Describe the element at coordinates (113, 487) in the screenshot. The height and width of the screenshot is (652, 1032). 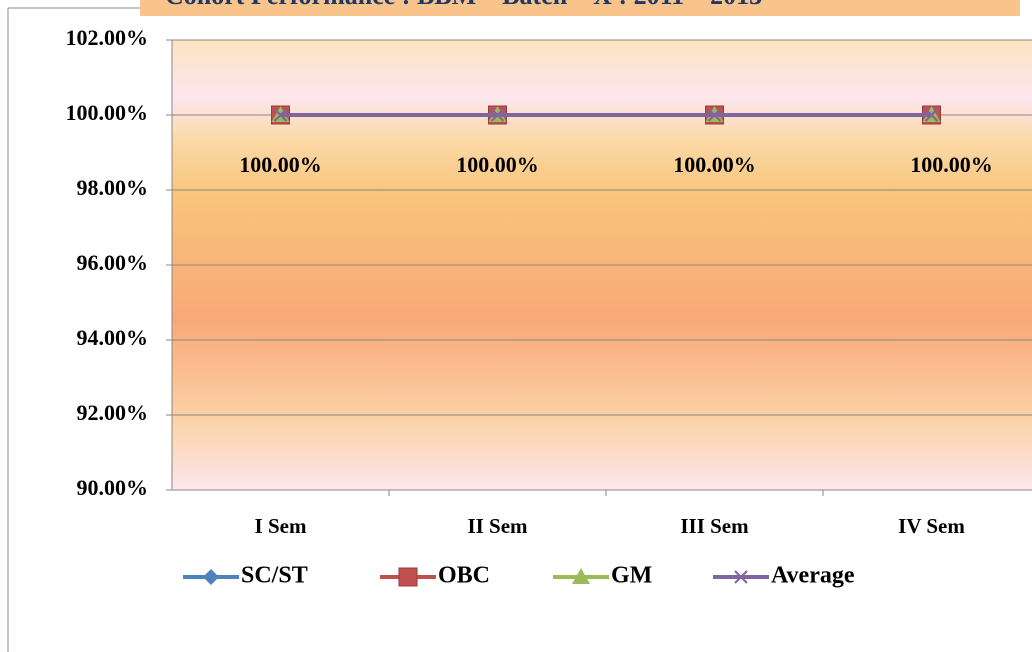
I see `y-tick-label: 90.00%` at that location.